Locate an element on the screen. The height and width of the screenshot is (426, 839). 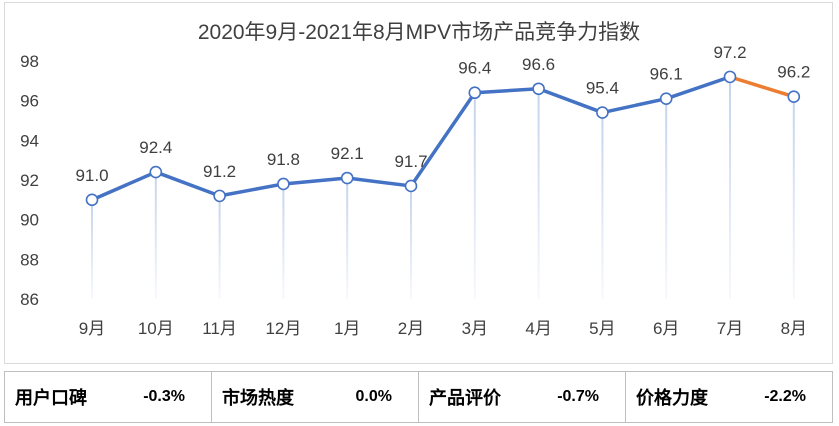
x-tick-label: 3月 is located at coordinates (475, 328).